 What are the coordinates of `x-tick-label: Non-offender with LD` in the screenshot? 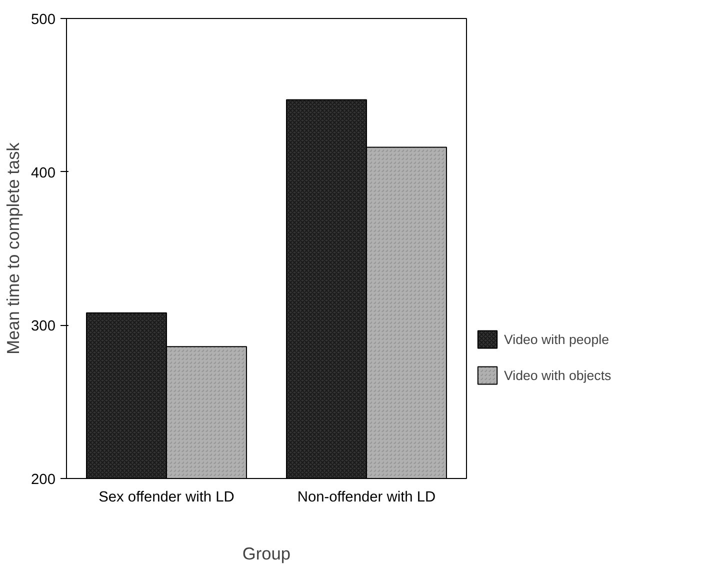 It's located at (366, 498).